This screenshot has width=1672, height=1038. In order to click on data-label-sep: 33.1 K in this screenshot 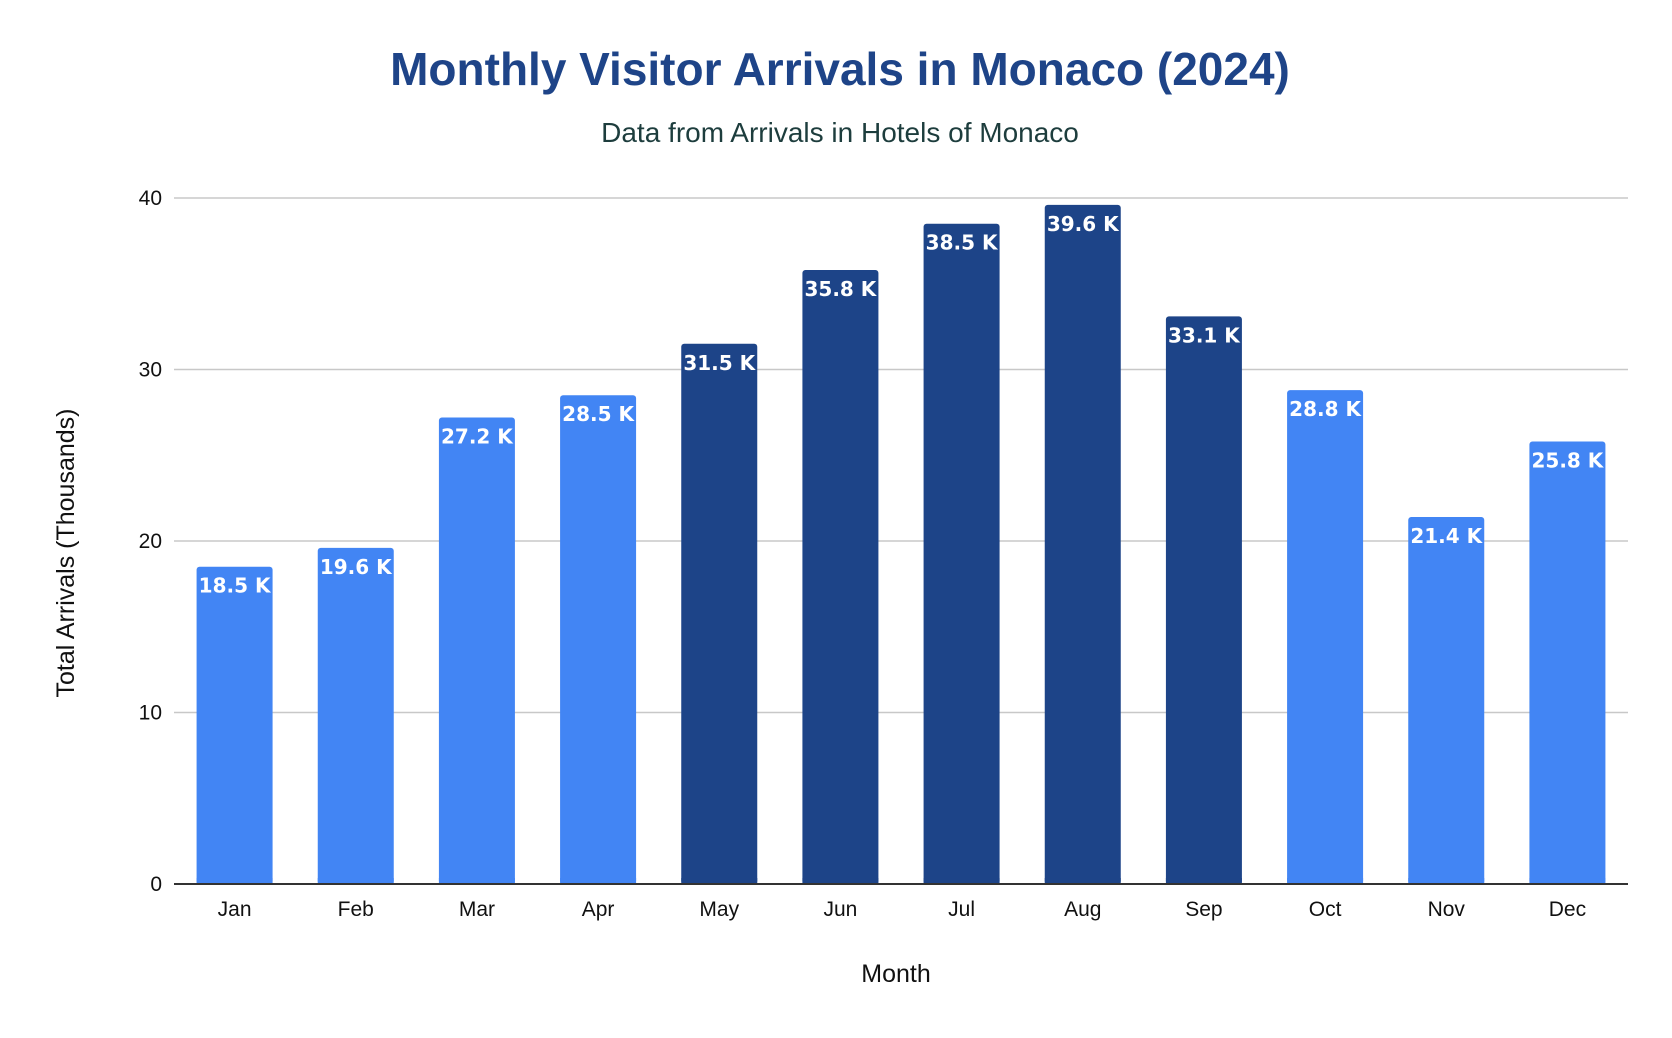, I will do `click(1204, 335)`.